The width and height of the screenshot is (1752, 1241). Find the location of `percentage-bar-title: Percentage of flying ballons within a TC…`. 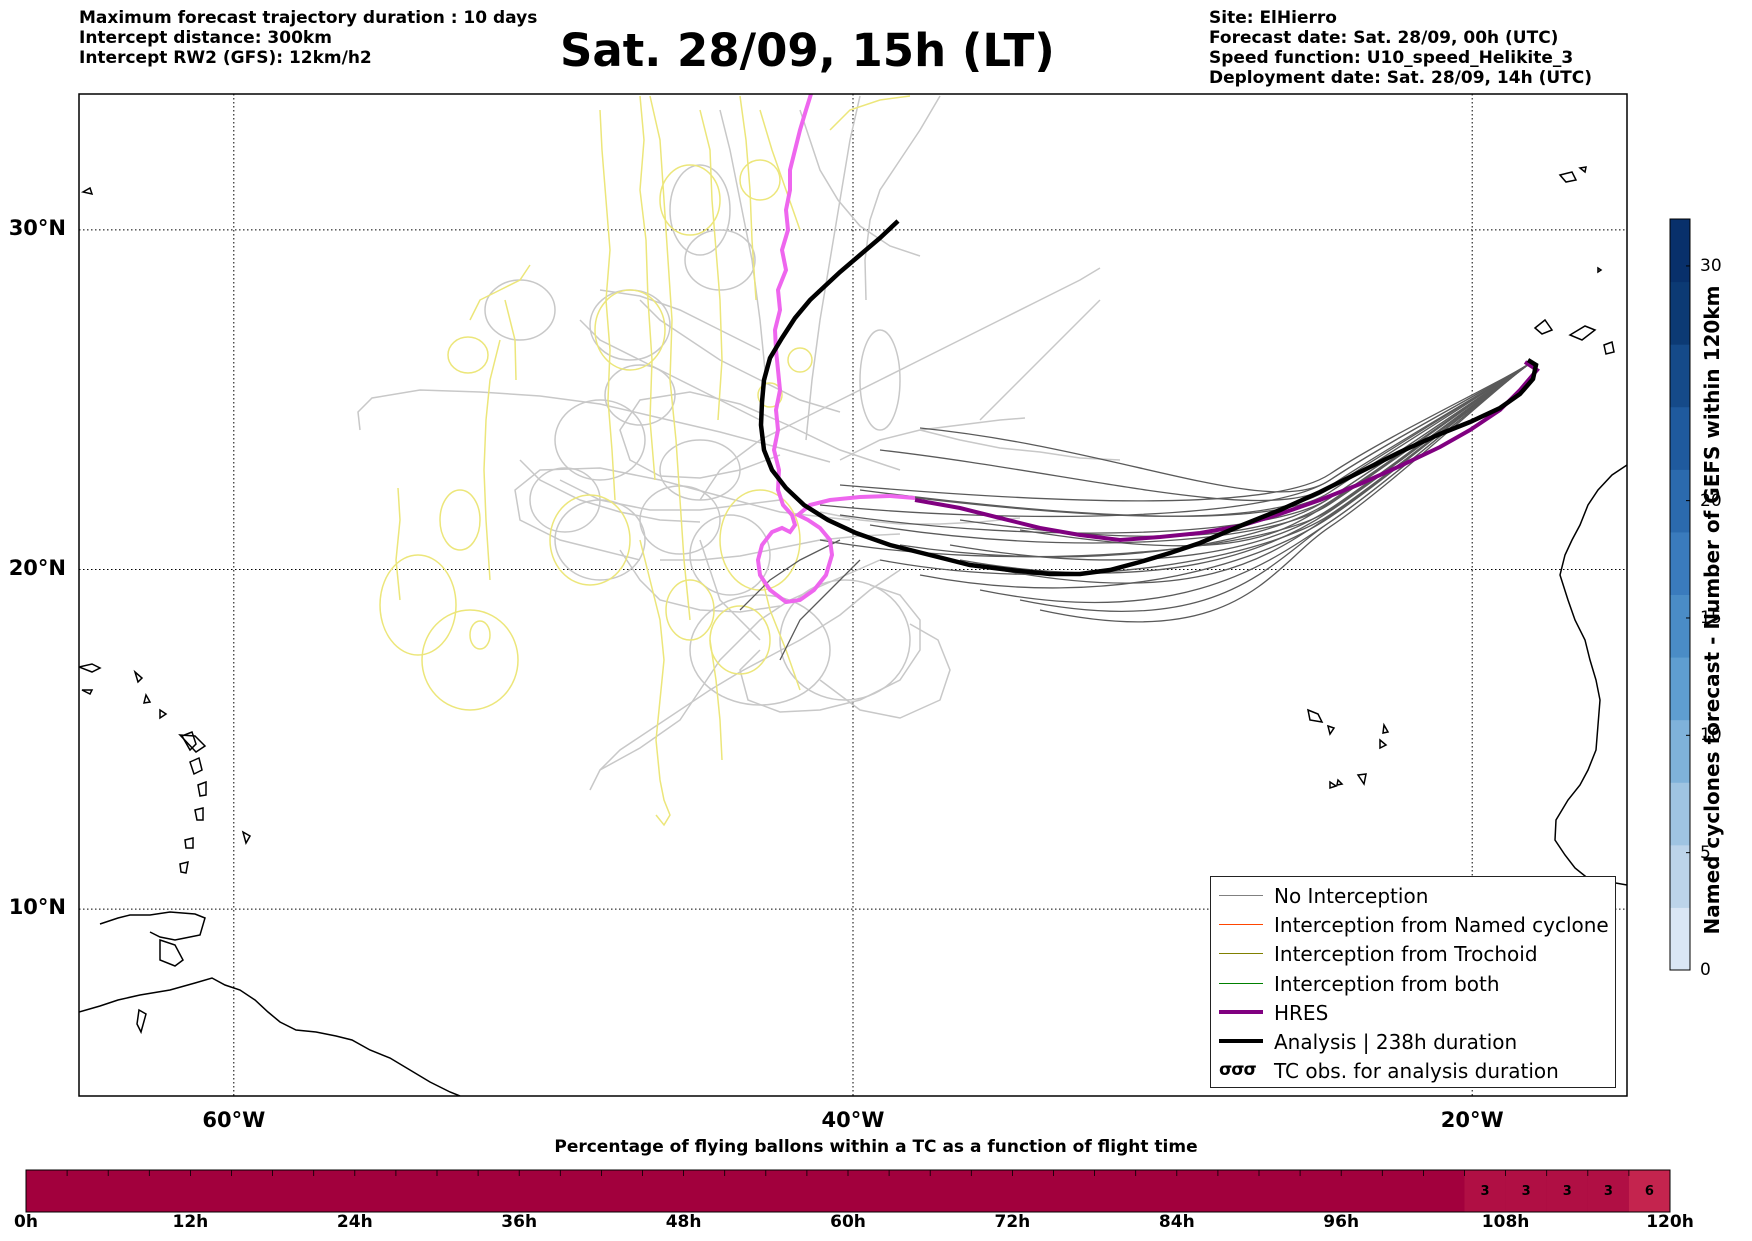

percentage-bar-title: Percentage of flying ballons within a TC… is located at coordinates (876, 1147).